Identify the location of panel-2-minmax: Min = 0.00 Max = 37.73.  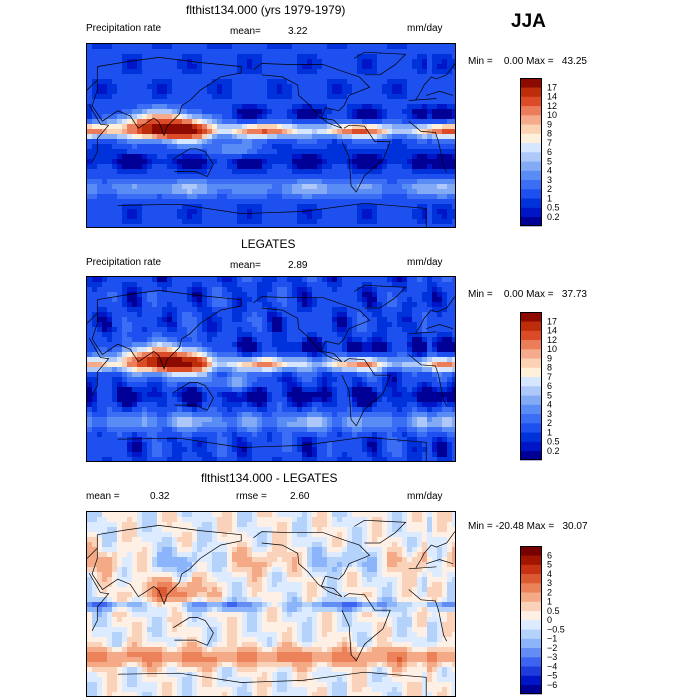
(527, 294).